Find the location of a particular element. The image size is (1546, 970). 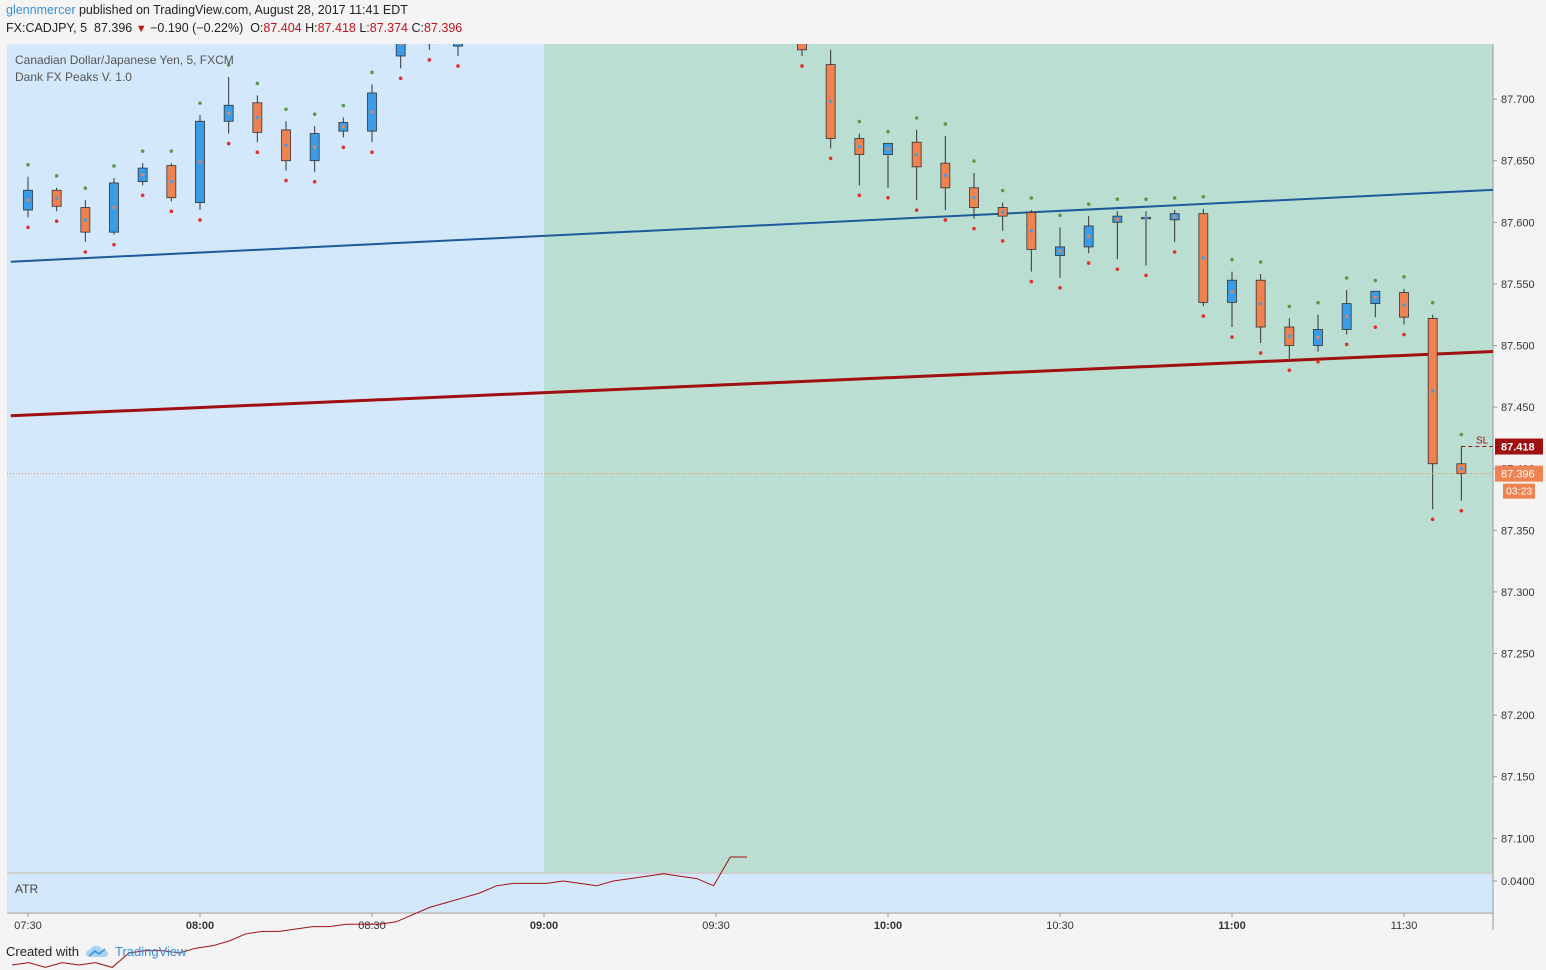

low-label: L: is located at coordinates (364, 28).